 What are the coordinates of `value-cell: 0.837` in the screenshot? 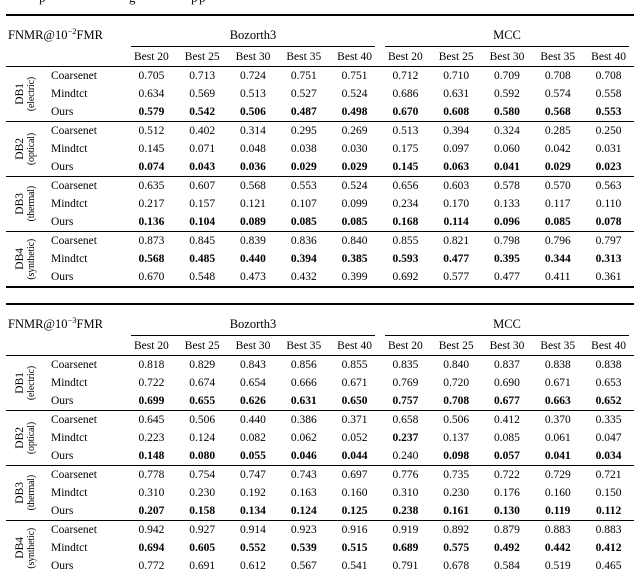 It's located at (507, 365).